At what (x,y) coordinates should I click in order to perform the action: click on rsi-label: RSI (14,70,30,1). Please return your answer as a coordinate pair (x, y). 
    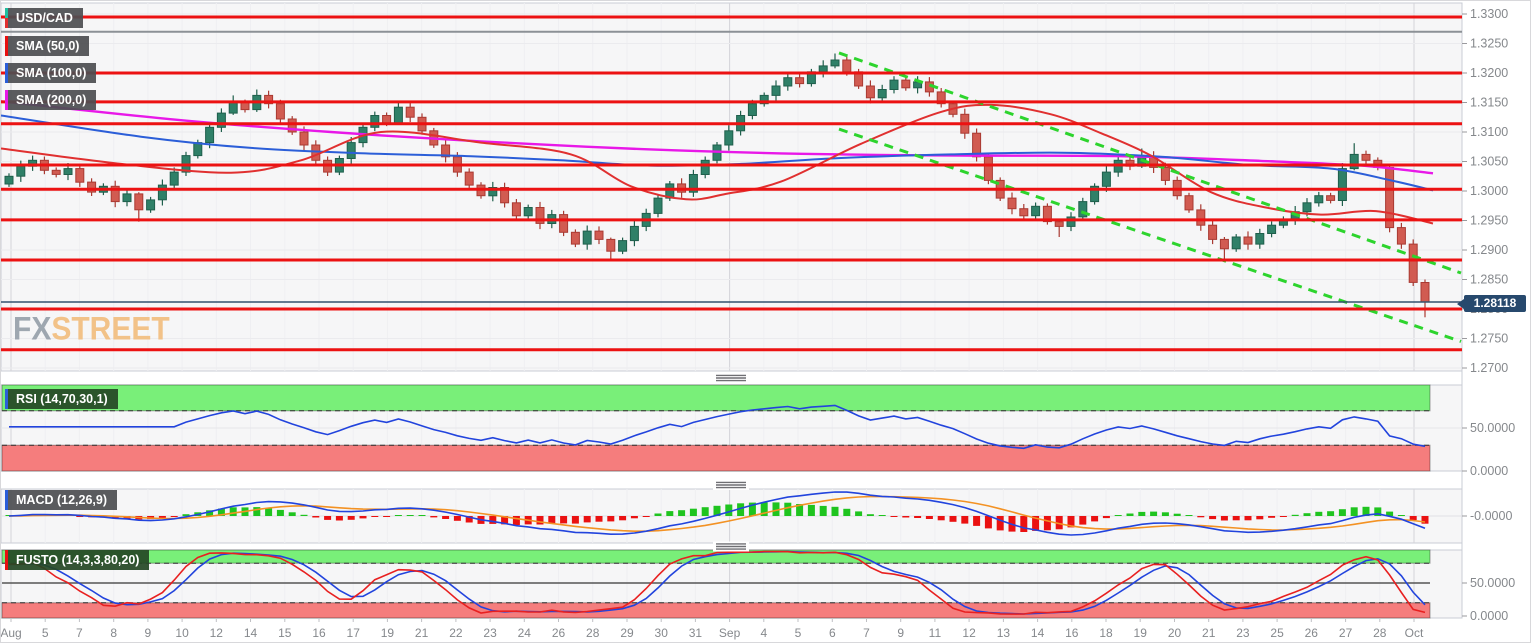
    Looking at the image, I should click on (63, 399).